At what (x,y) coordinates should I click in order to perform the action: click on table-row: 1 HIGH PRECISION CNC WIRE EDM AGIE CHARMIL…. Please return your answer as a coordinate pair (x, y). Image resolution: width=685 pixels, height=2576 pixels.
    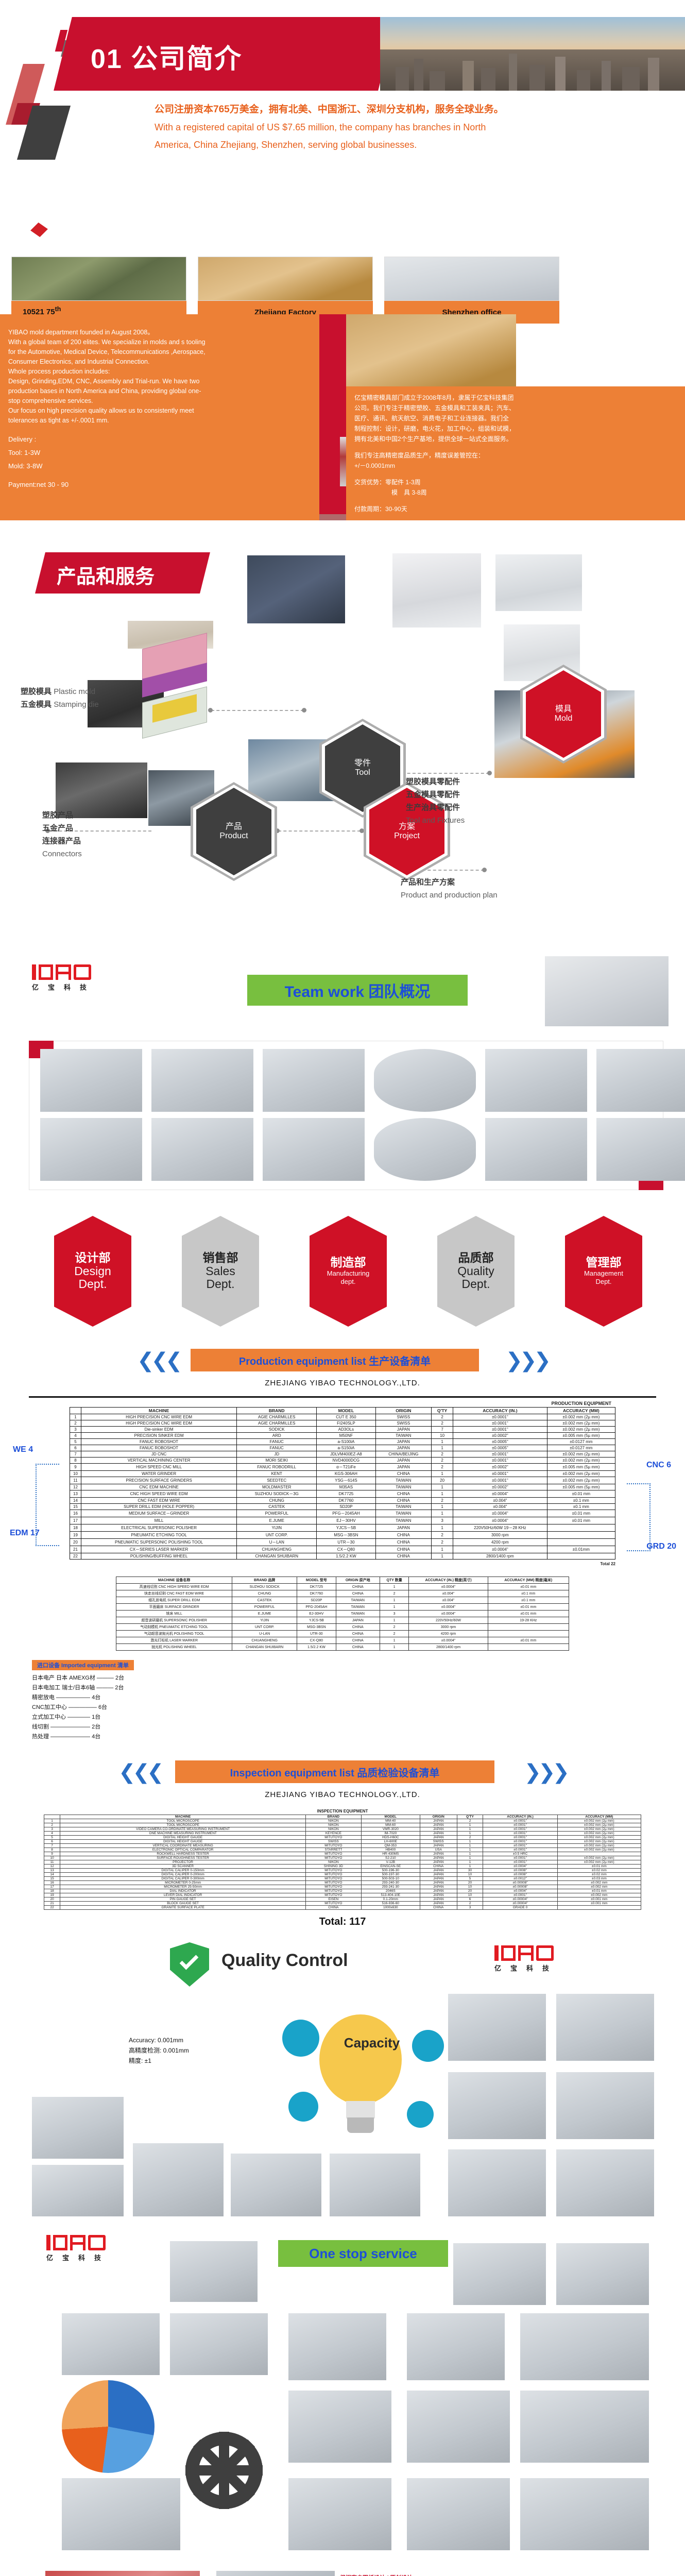
    Looking at the image, I should click on (343, 1417).